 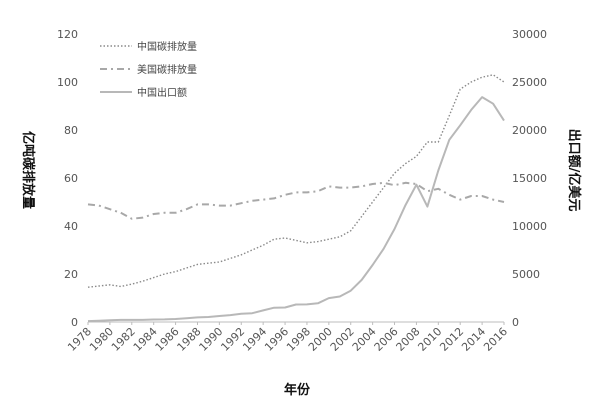 I want to click on right-y-axis-title: 出口额/亿美元, so click(x=574, y=170).